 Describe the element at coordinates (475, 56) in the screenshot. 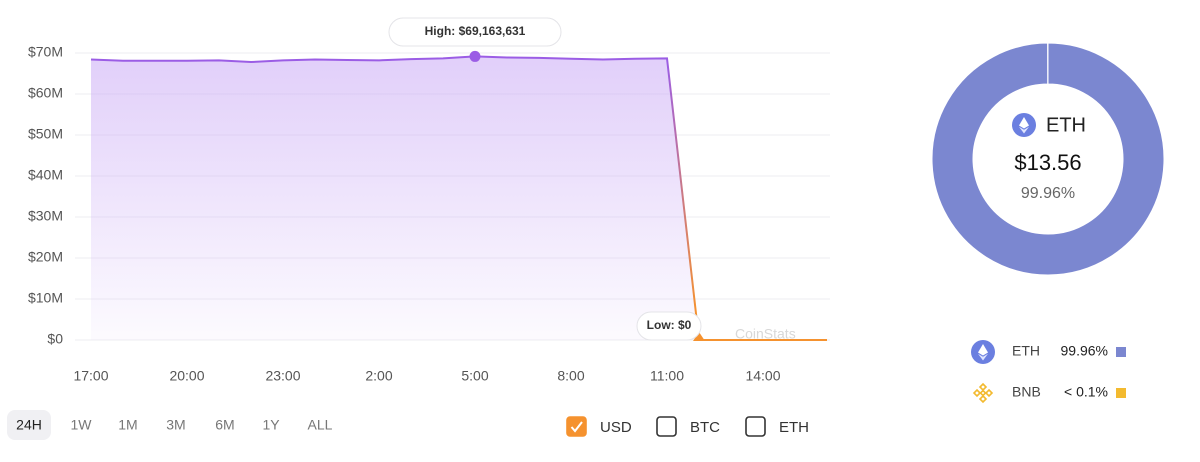

I see `high-marker` at that location.